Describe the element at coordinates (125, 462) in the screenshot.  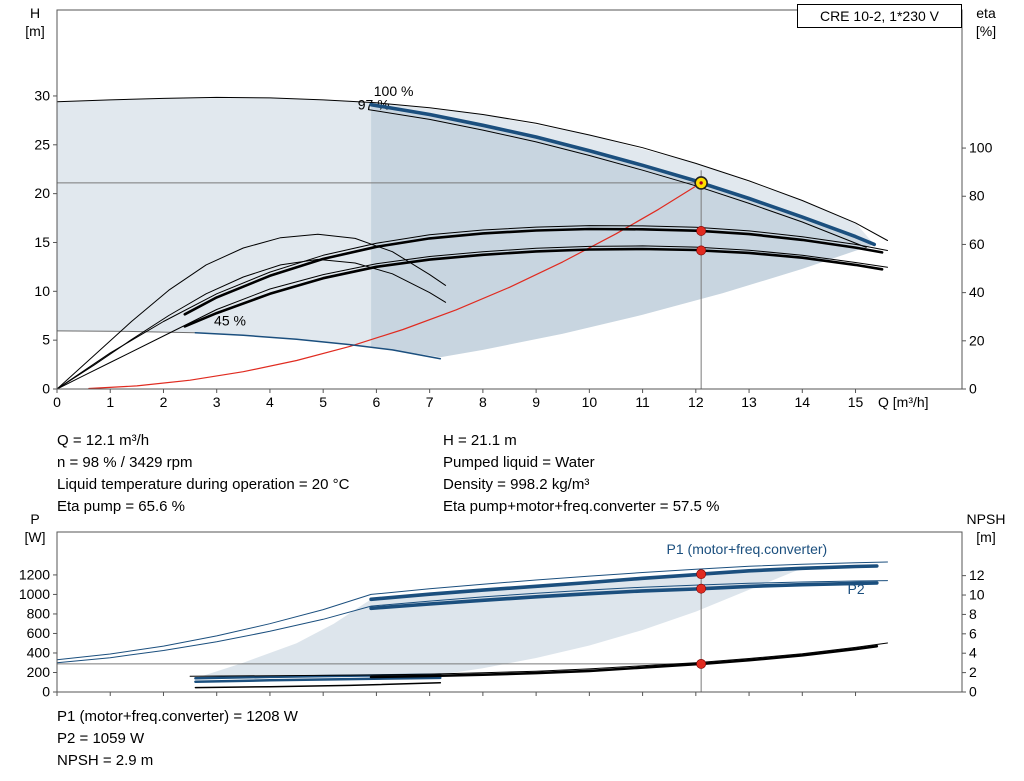
I see `info-speed: n = 98 % / 3429 rpm` at that location.